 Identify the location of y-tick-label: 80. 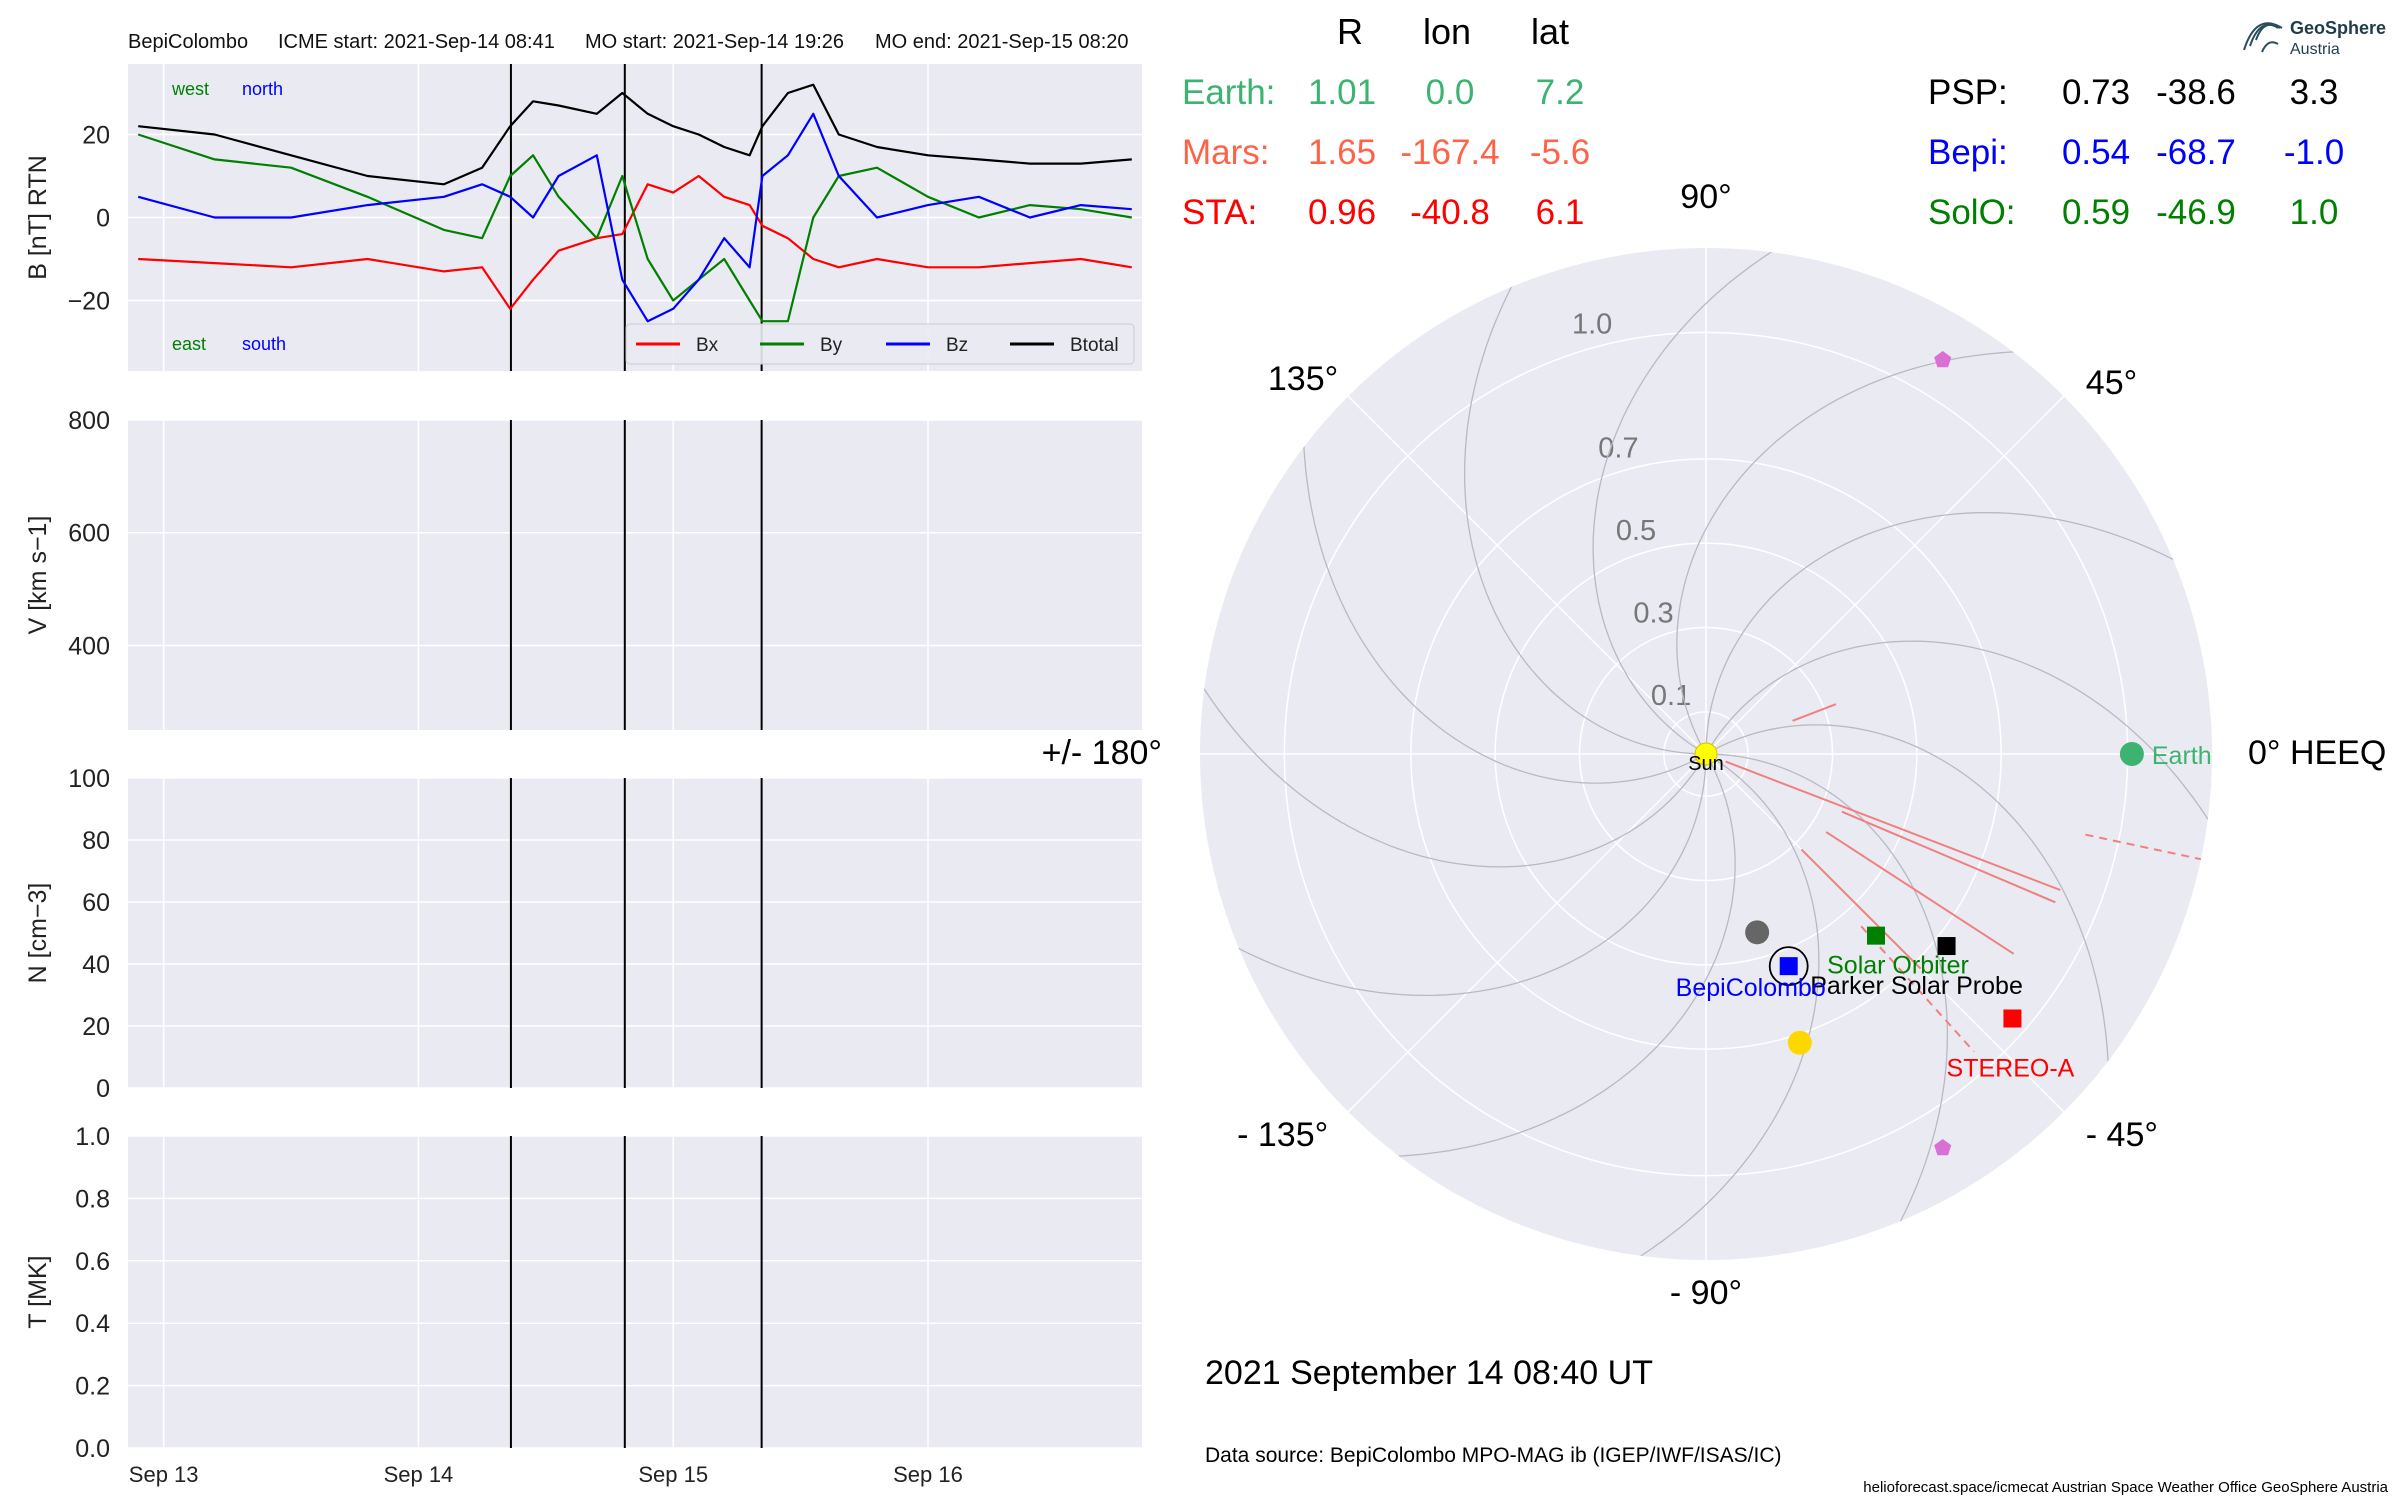
(96, 841).